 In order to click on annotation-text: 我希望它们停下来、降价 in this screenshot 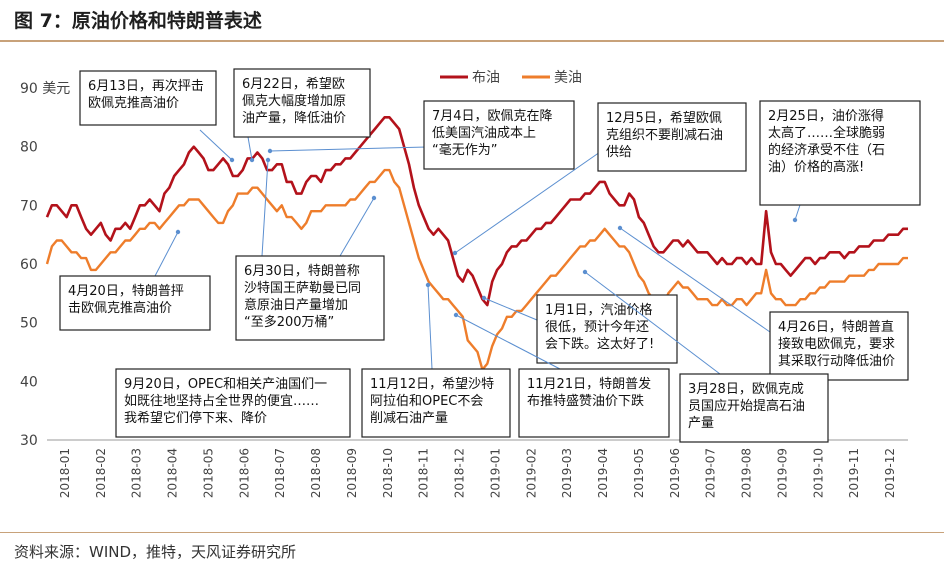, I will do `click(195, 418)`.